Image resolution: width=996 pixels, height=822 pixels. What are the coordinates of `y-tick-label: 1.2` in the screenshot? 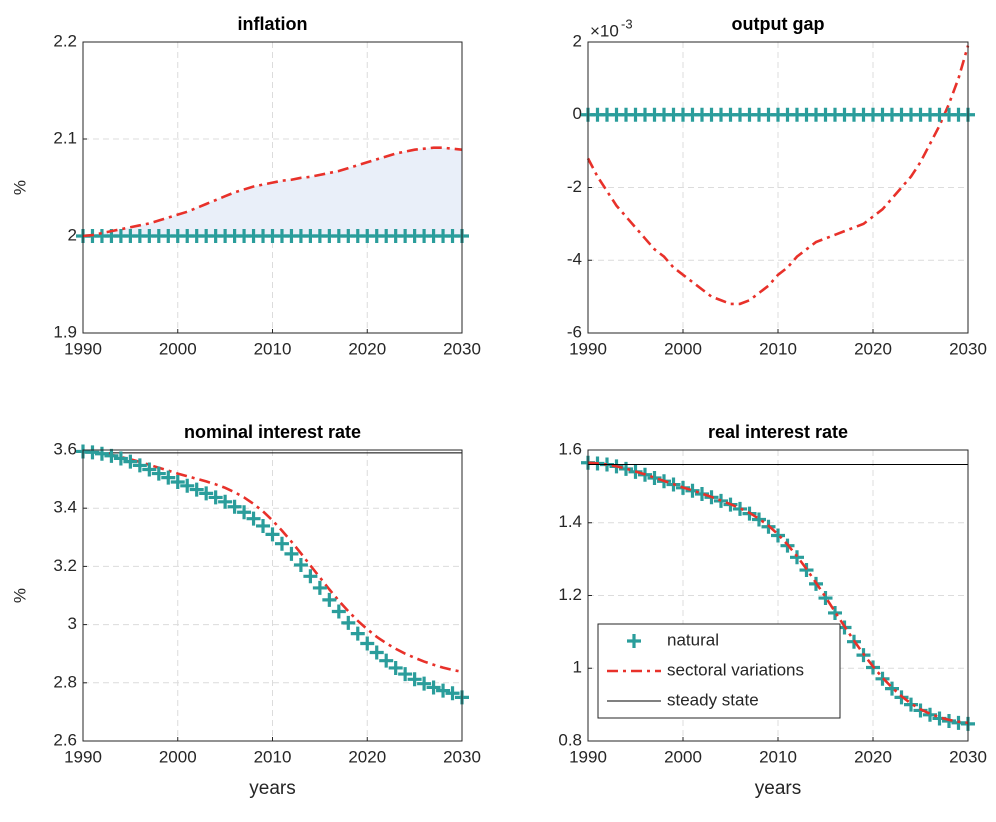 It's located at (570, 594).